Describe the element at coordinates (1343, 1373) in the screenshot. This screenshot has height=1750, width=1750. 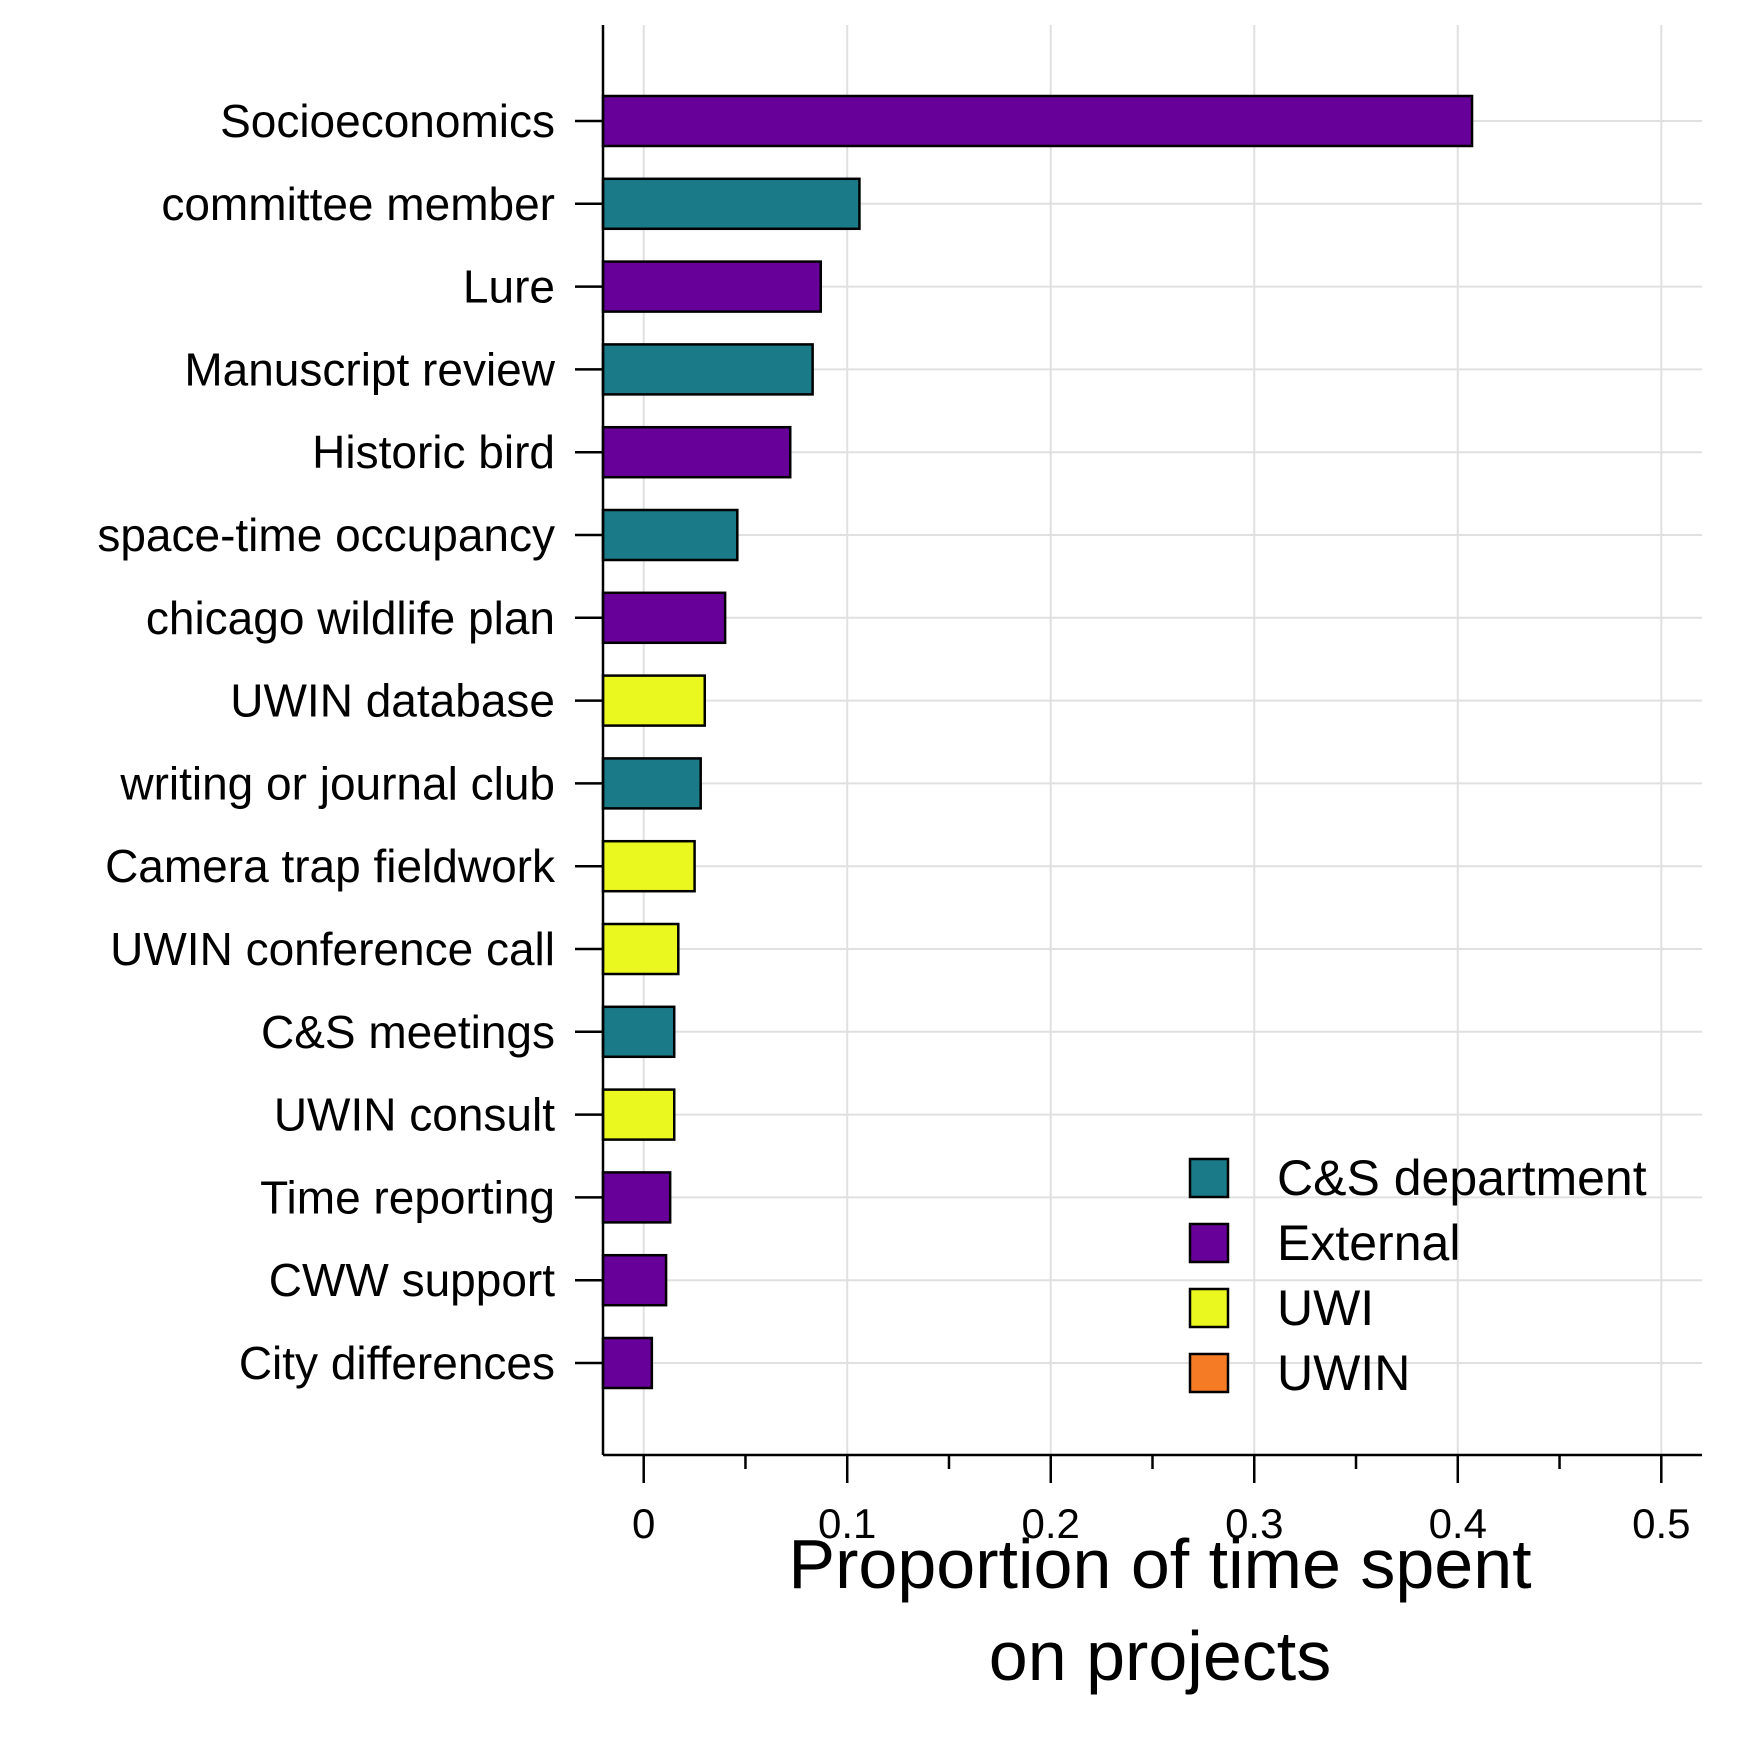
I see `legend-label-3: UWIN` at that location.